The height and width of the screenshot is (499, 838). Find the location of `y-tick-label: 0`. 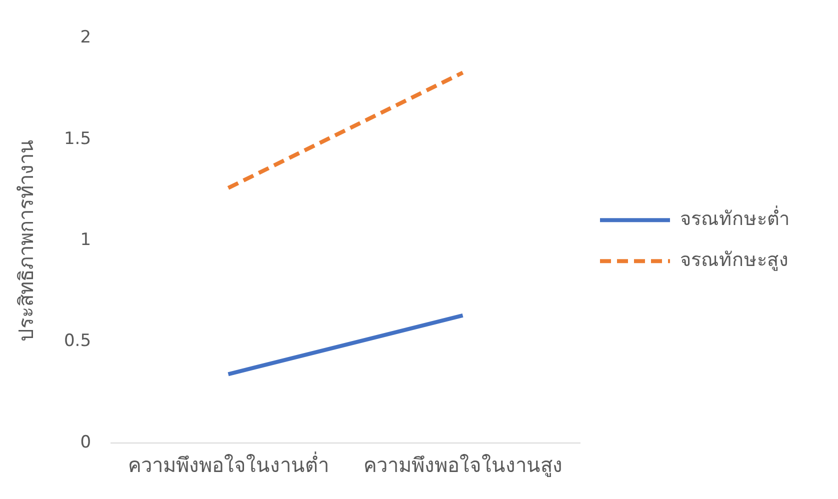

y-tick-label: 0 is located at coordinates (86, 442).